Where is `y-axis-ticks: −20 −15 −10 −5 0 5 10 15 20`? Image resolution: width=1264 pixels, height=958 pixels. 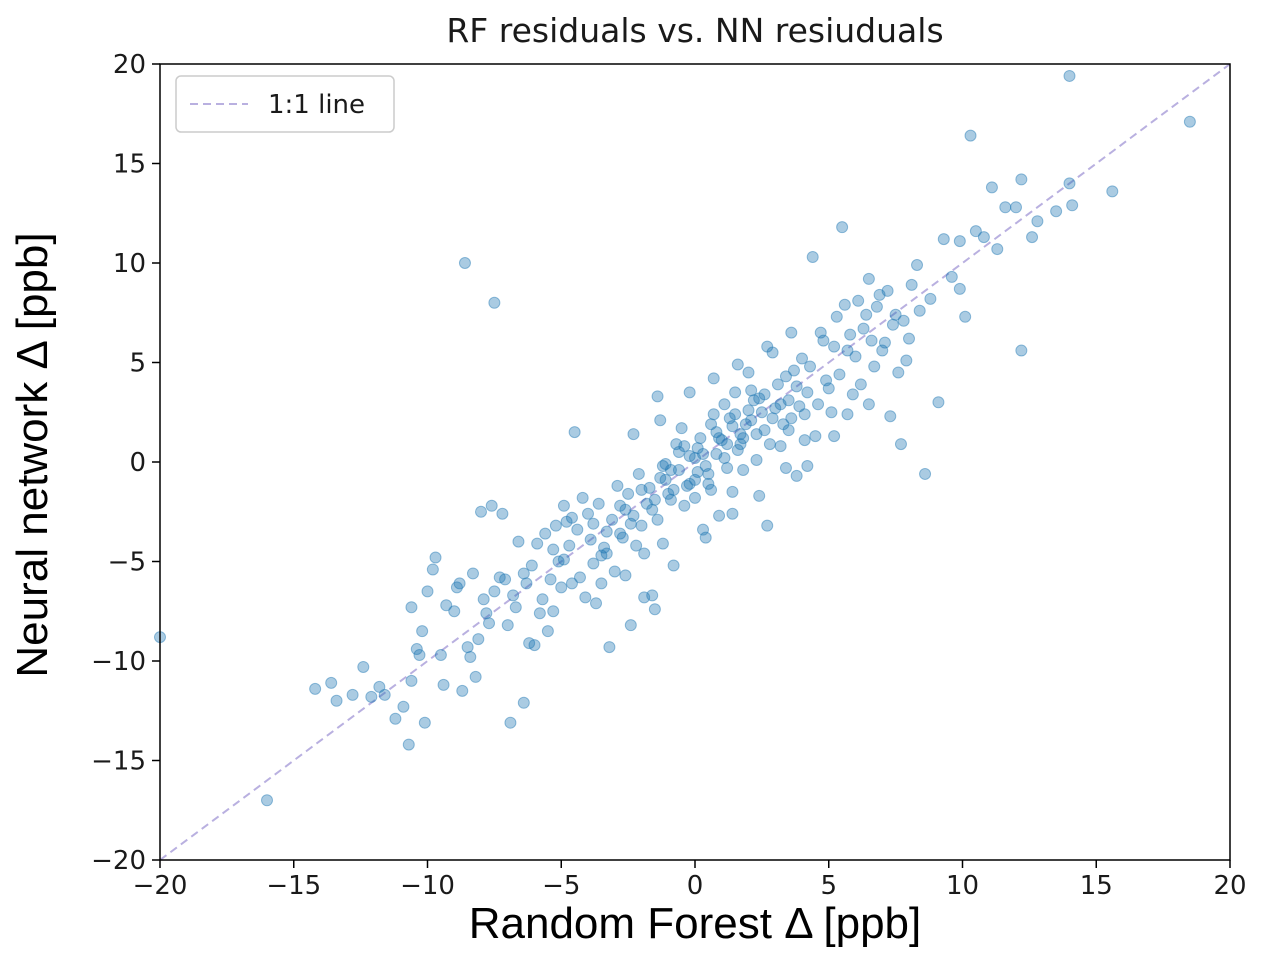 y-axis-ticks: −20 −15 −10 −5 0 5 10 15 20 is located at coordinates (125, 463).